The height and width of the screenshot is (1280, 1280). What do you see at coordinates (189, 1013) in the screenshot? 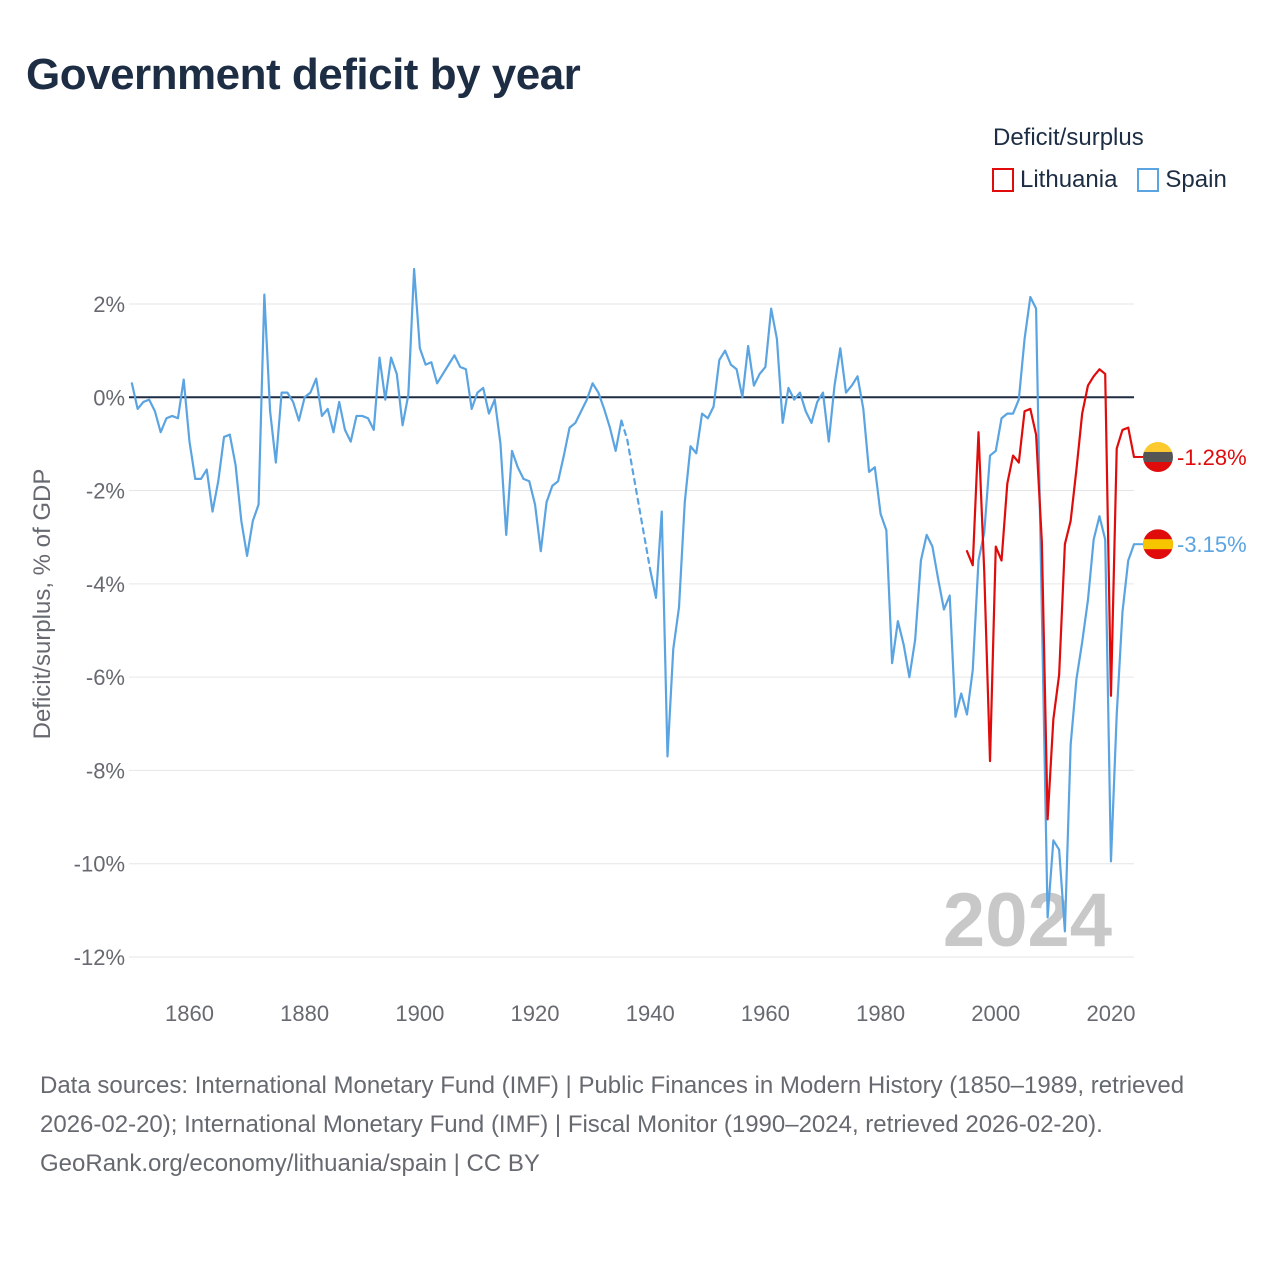
I see `x-tick-label: 1860` at bounding box center [189, 1013].